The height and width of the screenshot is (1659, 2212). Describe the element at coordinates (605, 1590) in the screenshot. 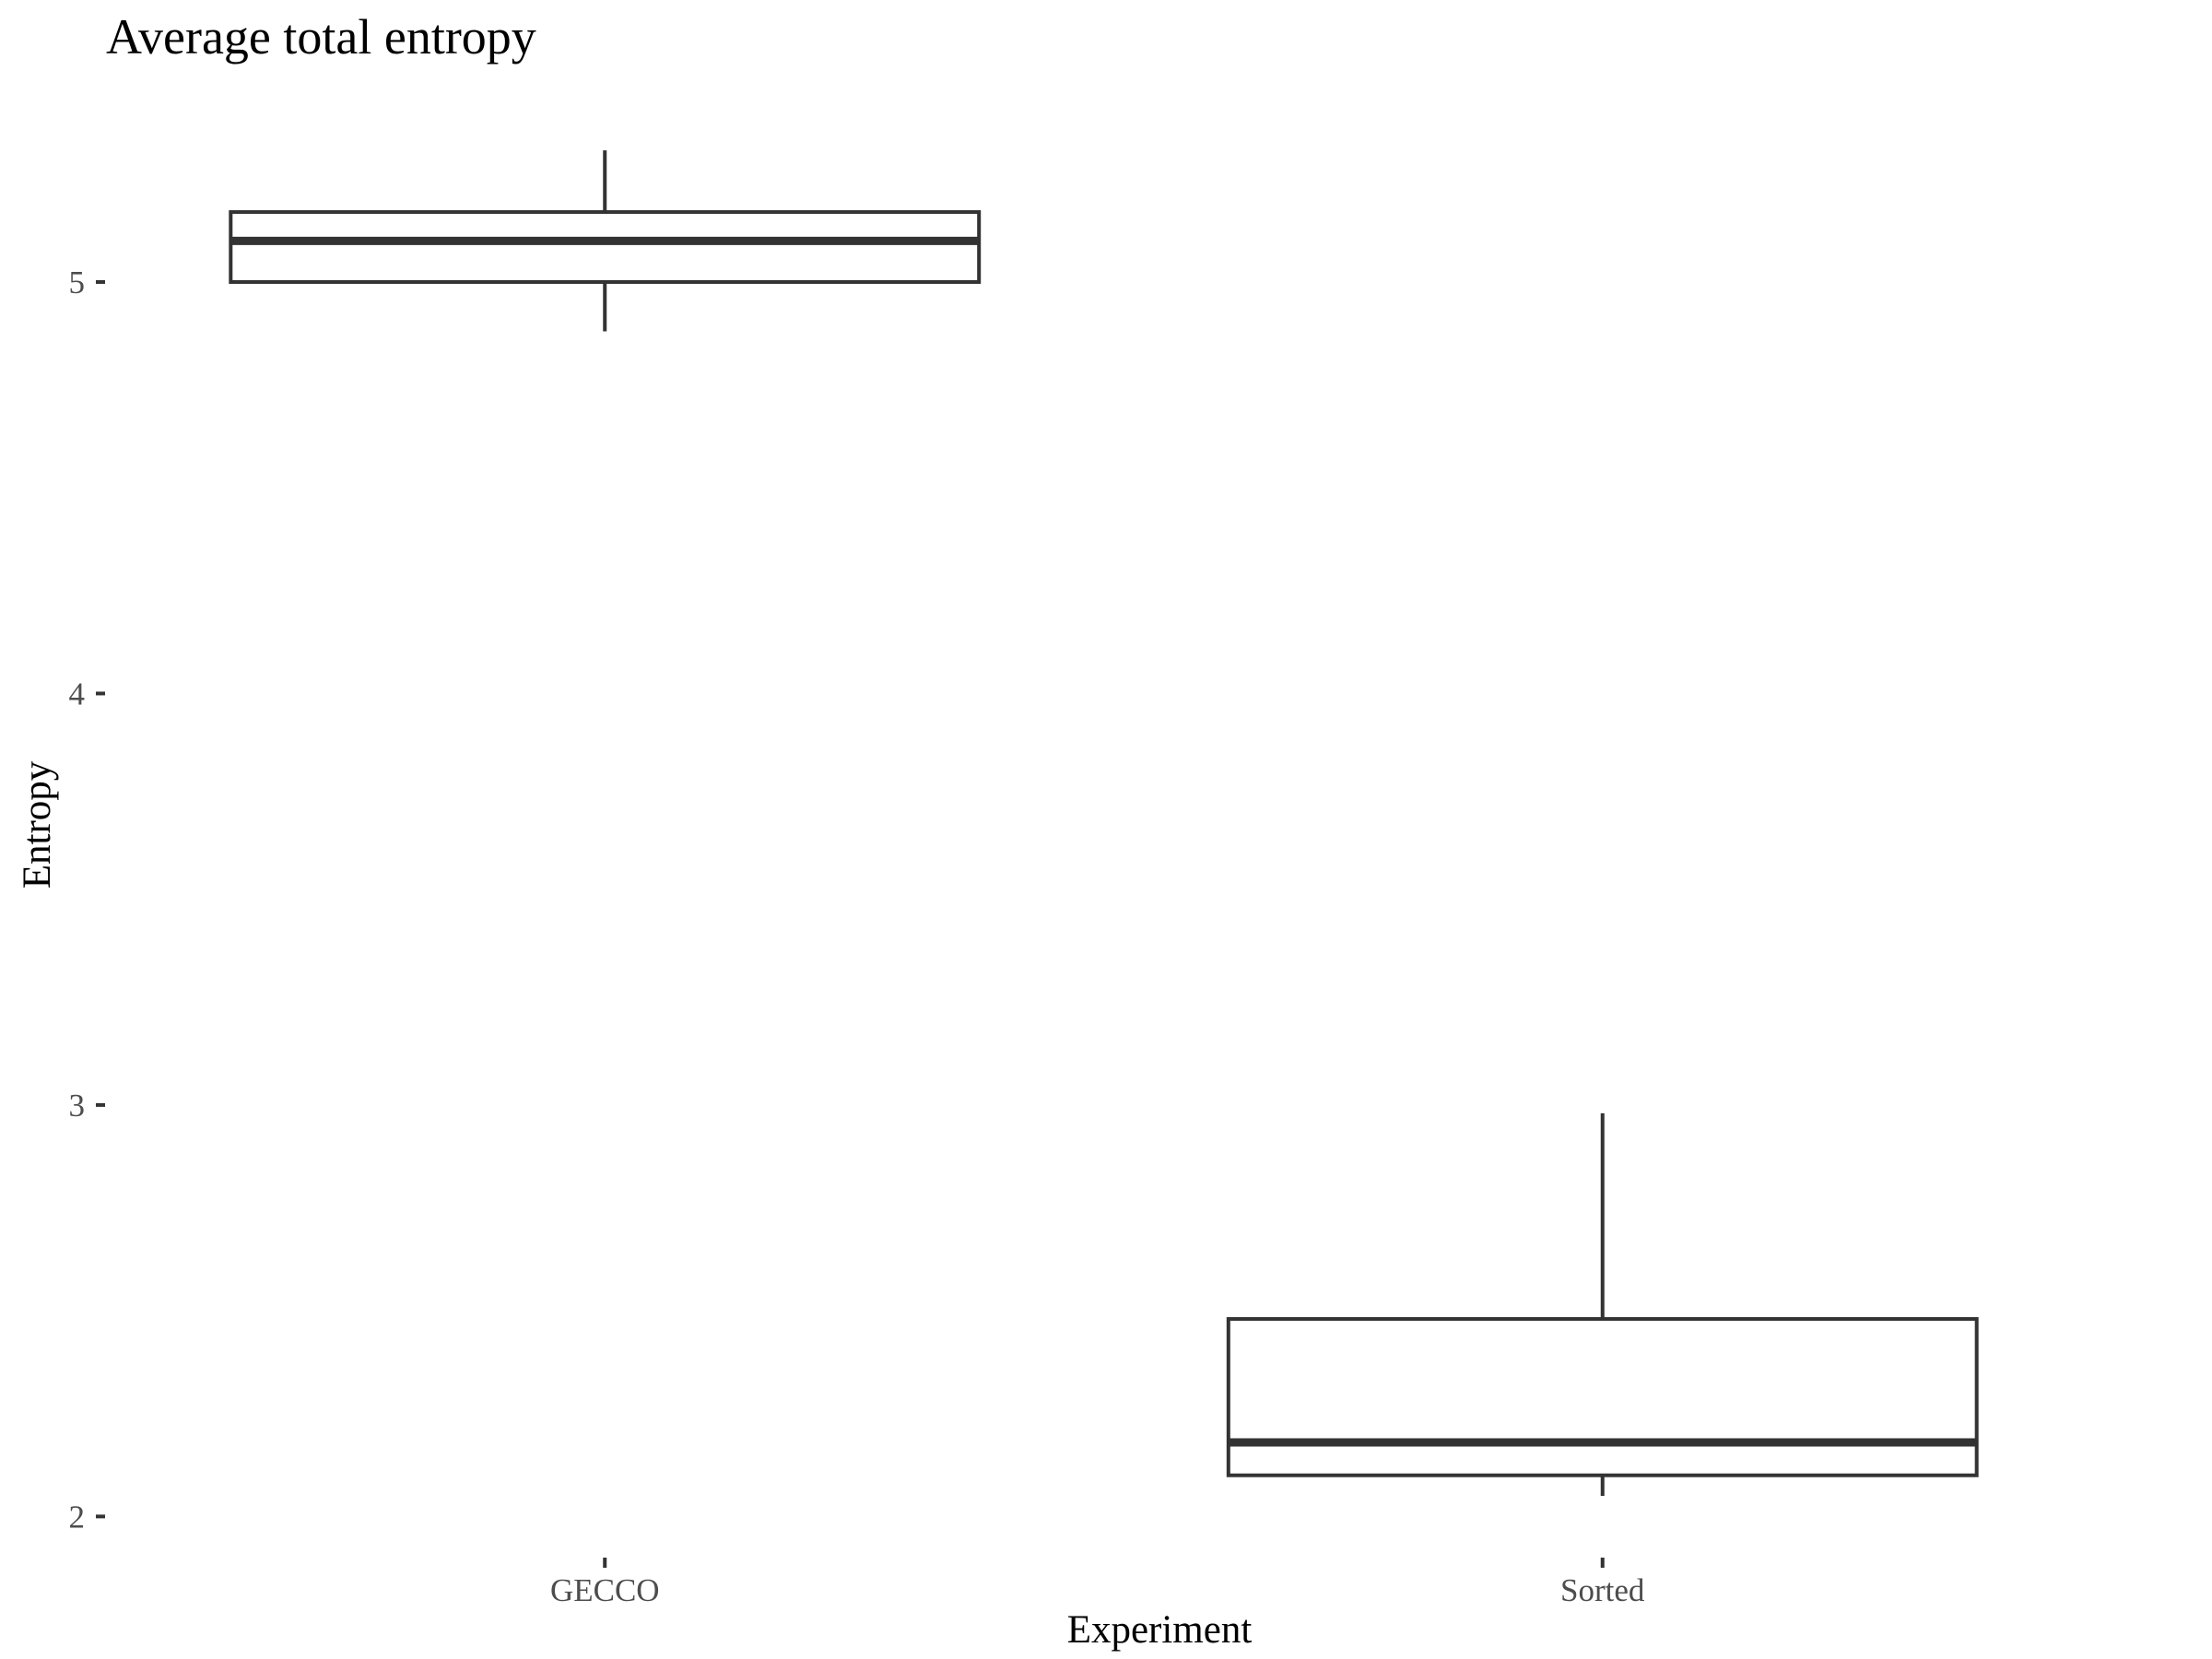

I see `x-tick-label: GECCO` at that location.